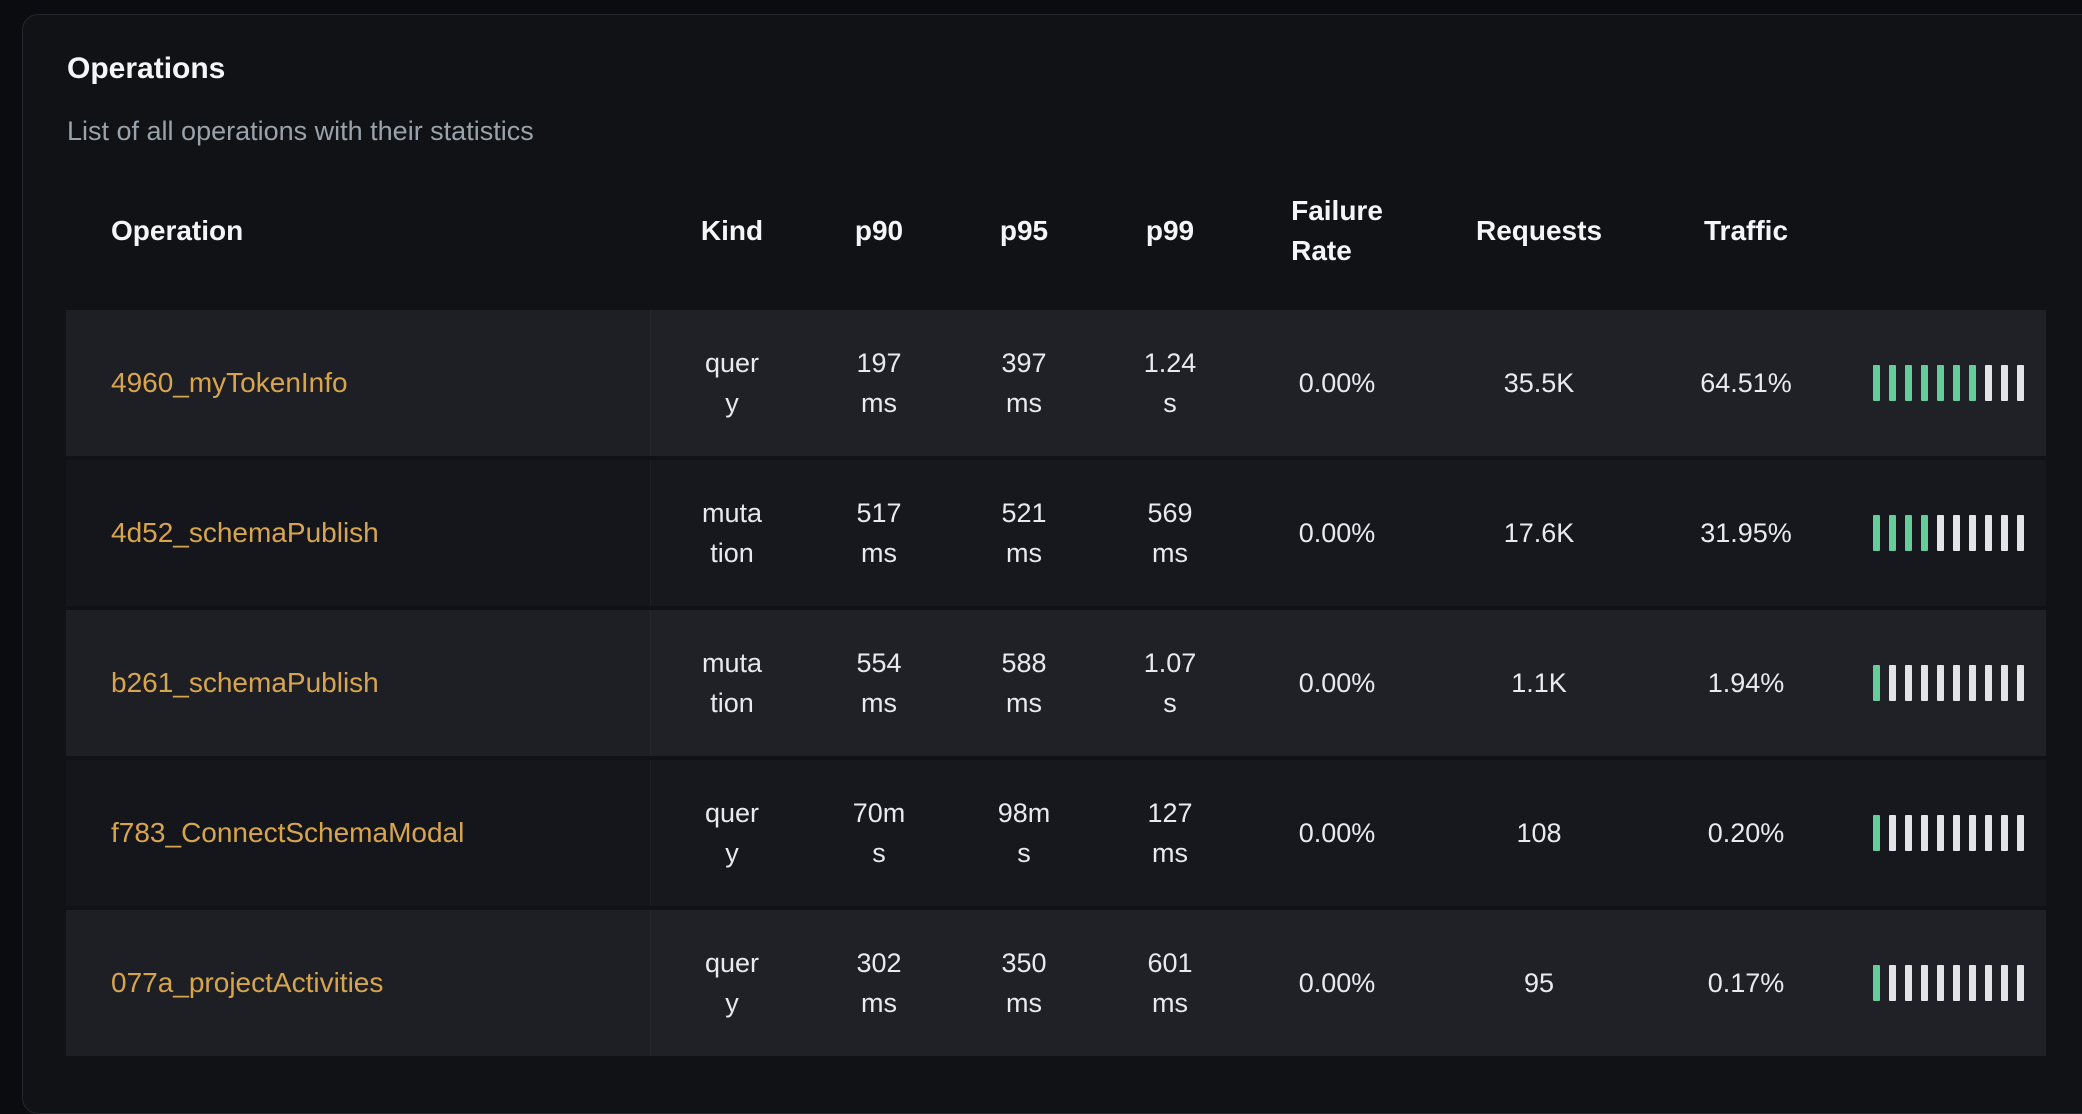 The image size is (2082, 1114). Describe the element at coordinates (288, 832) in the screenshot. I see `operation-link: f783_ConnectSchemaModal` at that location.